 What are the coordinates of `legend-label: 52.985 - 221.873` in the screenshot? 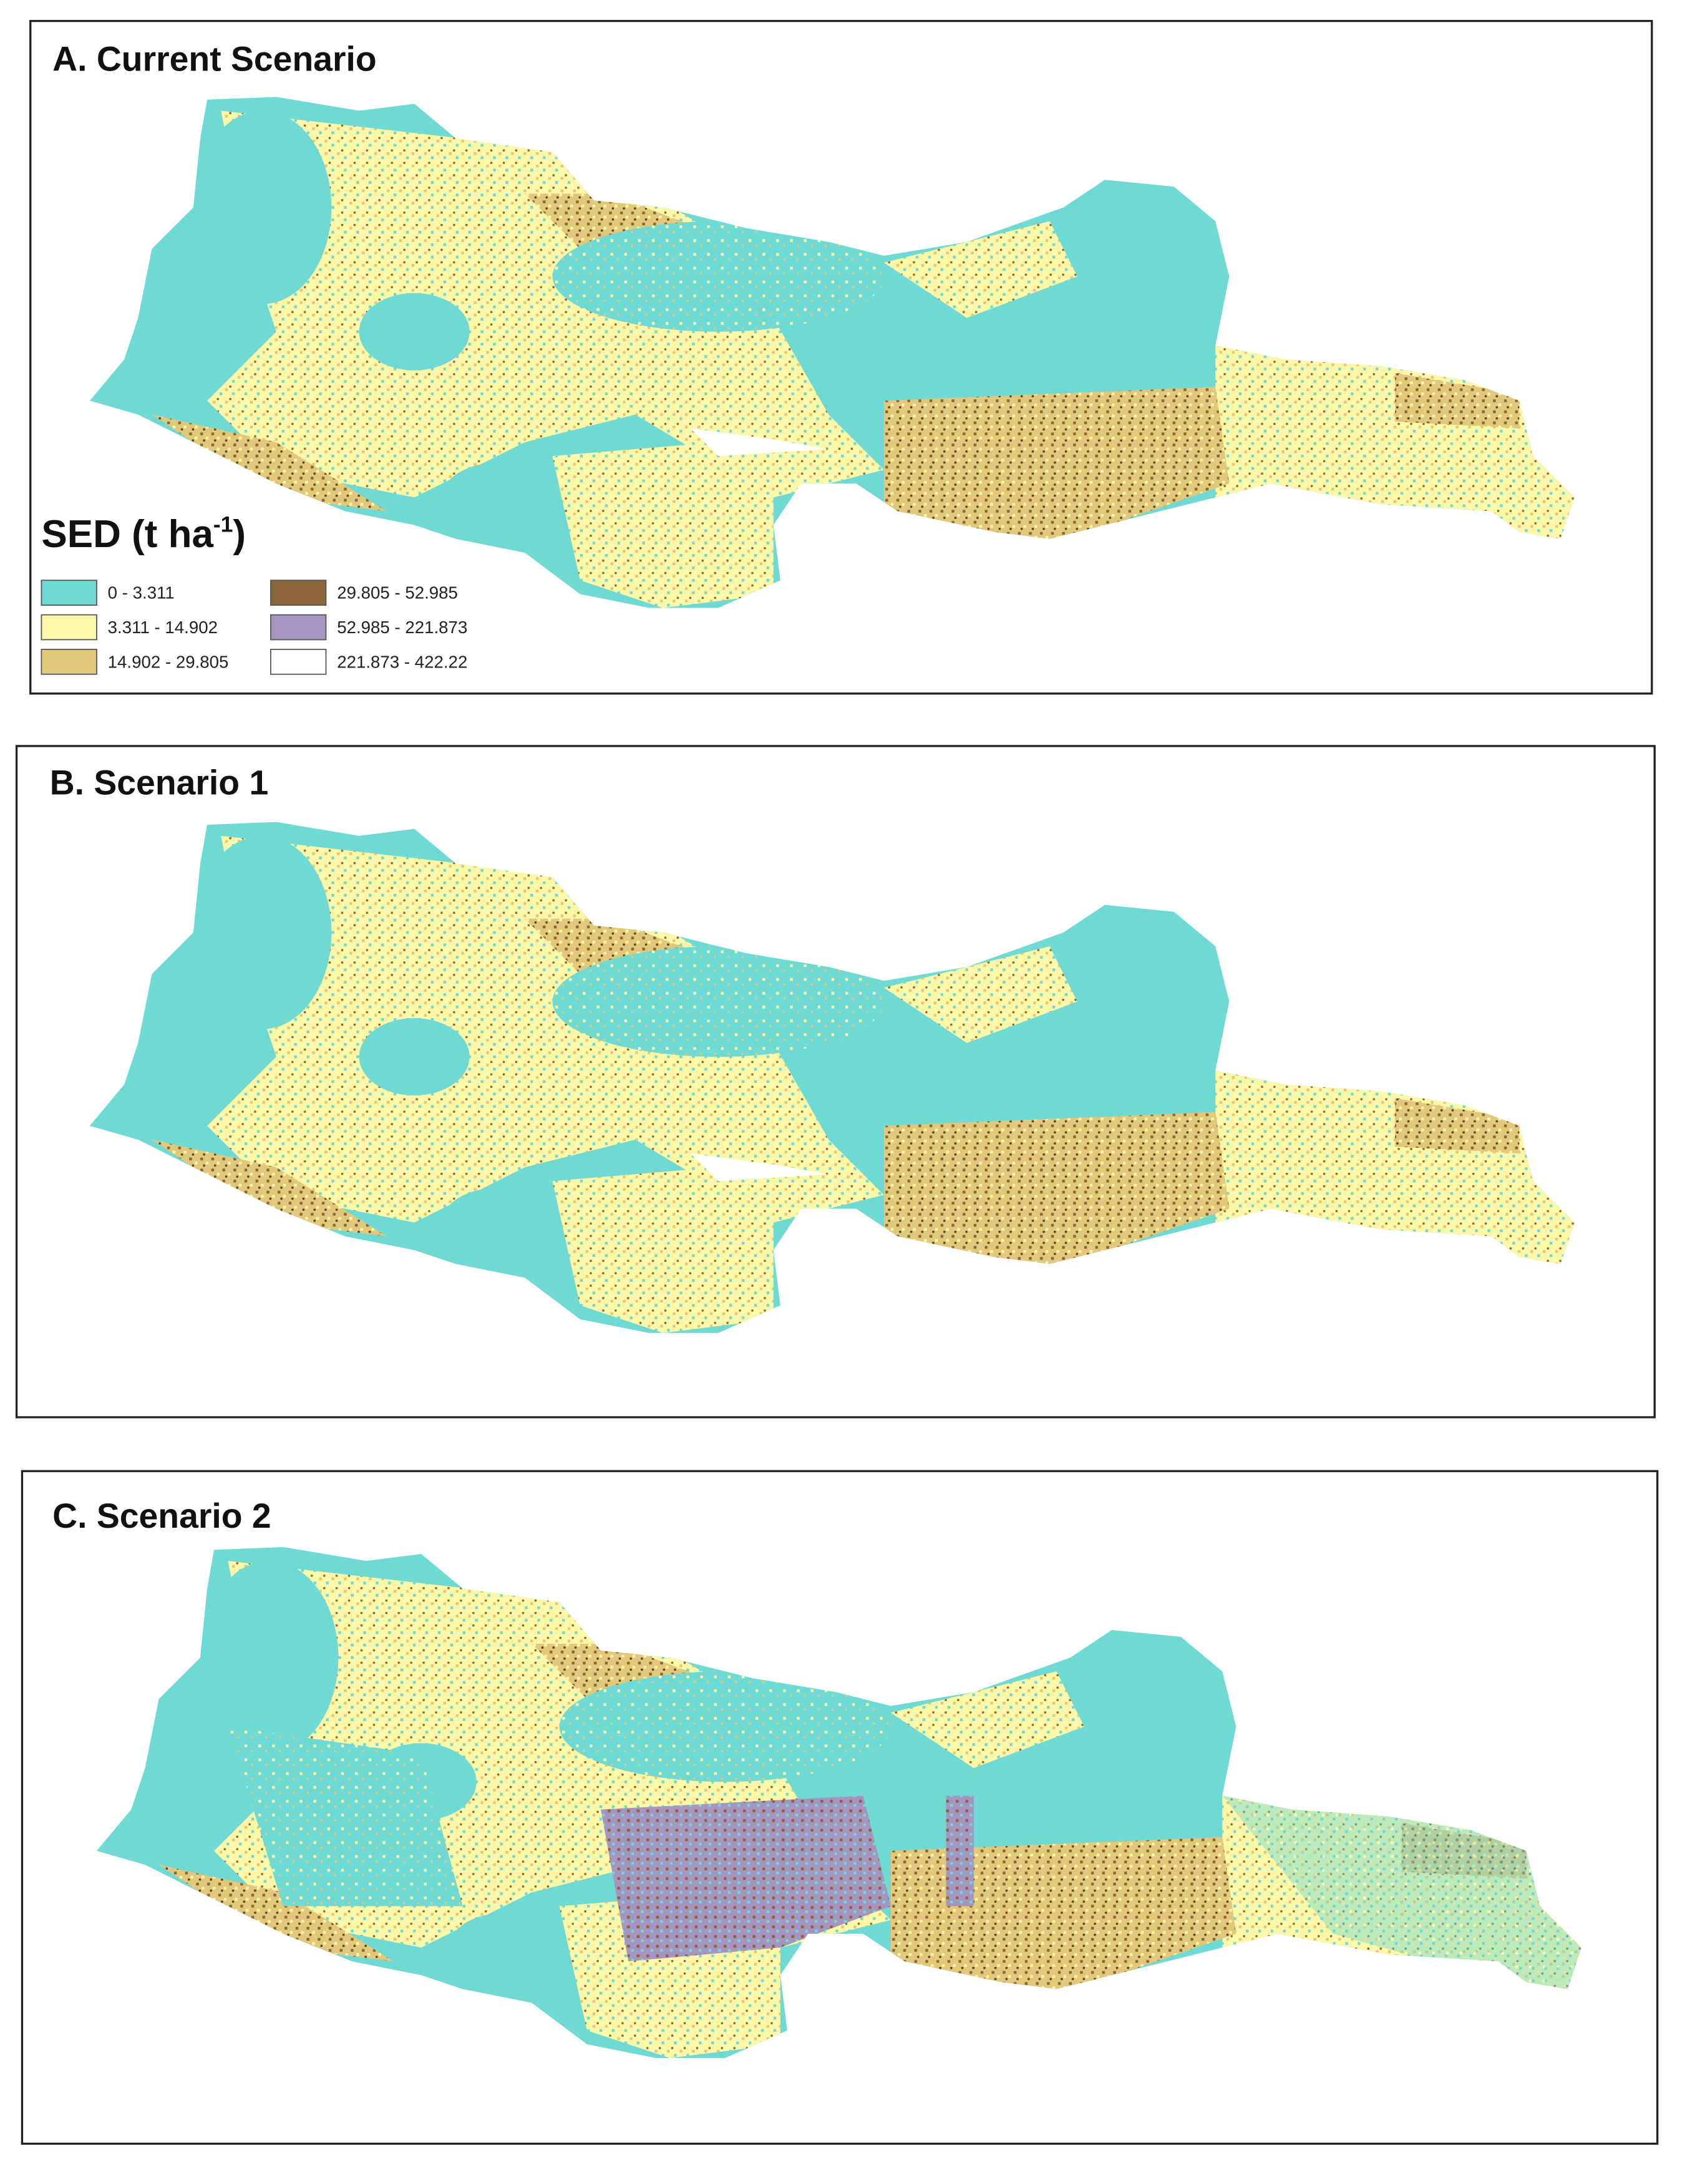 It's located at (402, 627).